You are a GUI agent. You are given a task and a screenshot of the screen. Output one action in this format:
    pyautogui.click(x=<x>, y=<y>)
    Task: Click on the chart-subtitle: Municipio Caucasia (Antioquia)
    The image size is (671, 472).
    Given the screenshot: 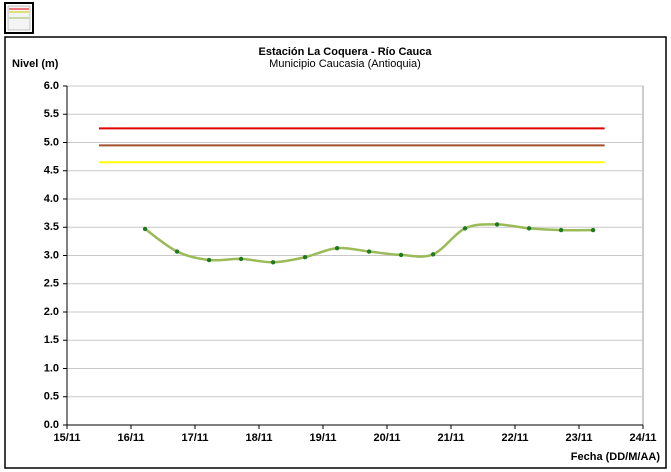 What is the action you would take?
    pyautogui.click(x=345, y=64)
    